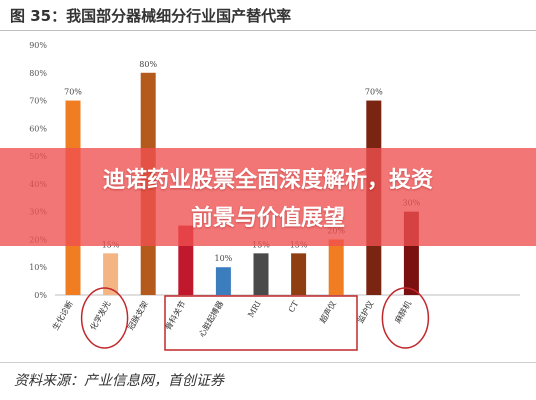 Image resolution: width=536 pixels, height=400 pixels. Describe the element at coordinates (294, 306) in the screenshot. I see `x-tick-label: CT` at that location.